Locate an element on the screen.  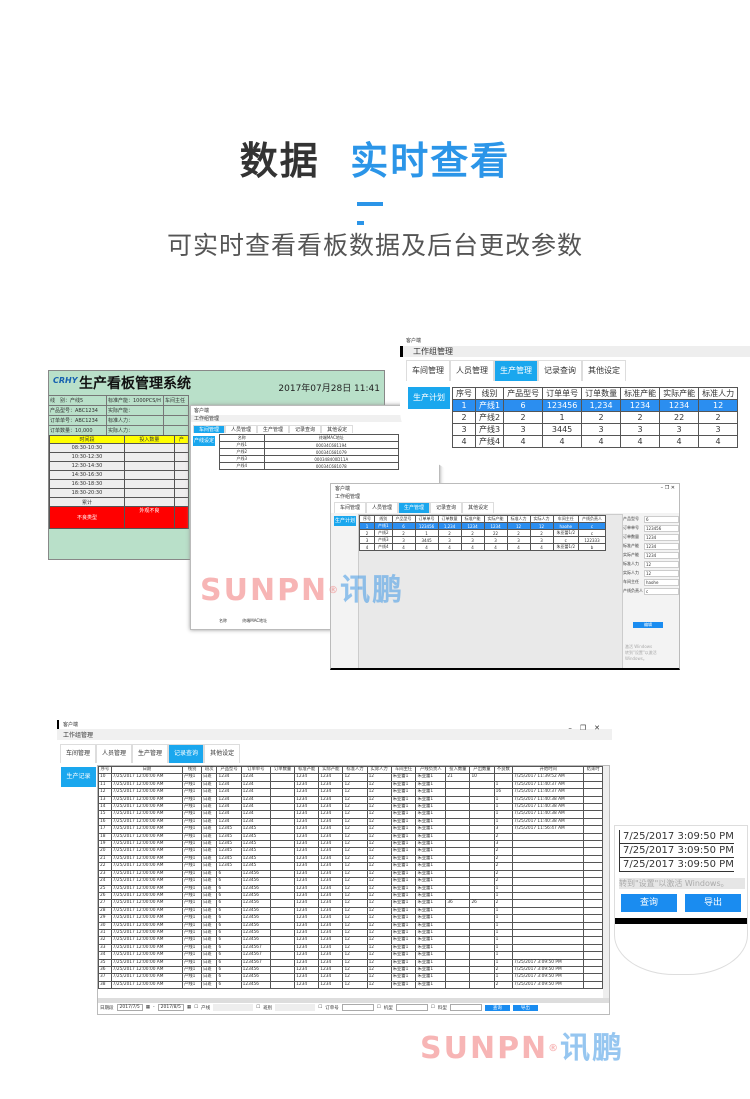
form-input: haohe is located at coordinates (661, 582).